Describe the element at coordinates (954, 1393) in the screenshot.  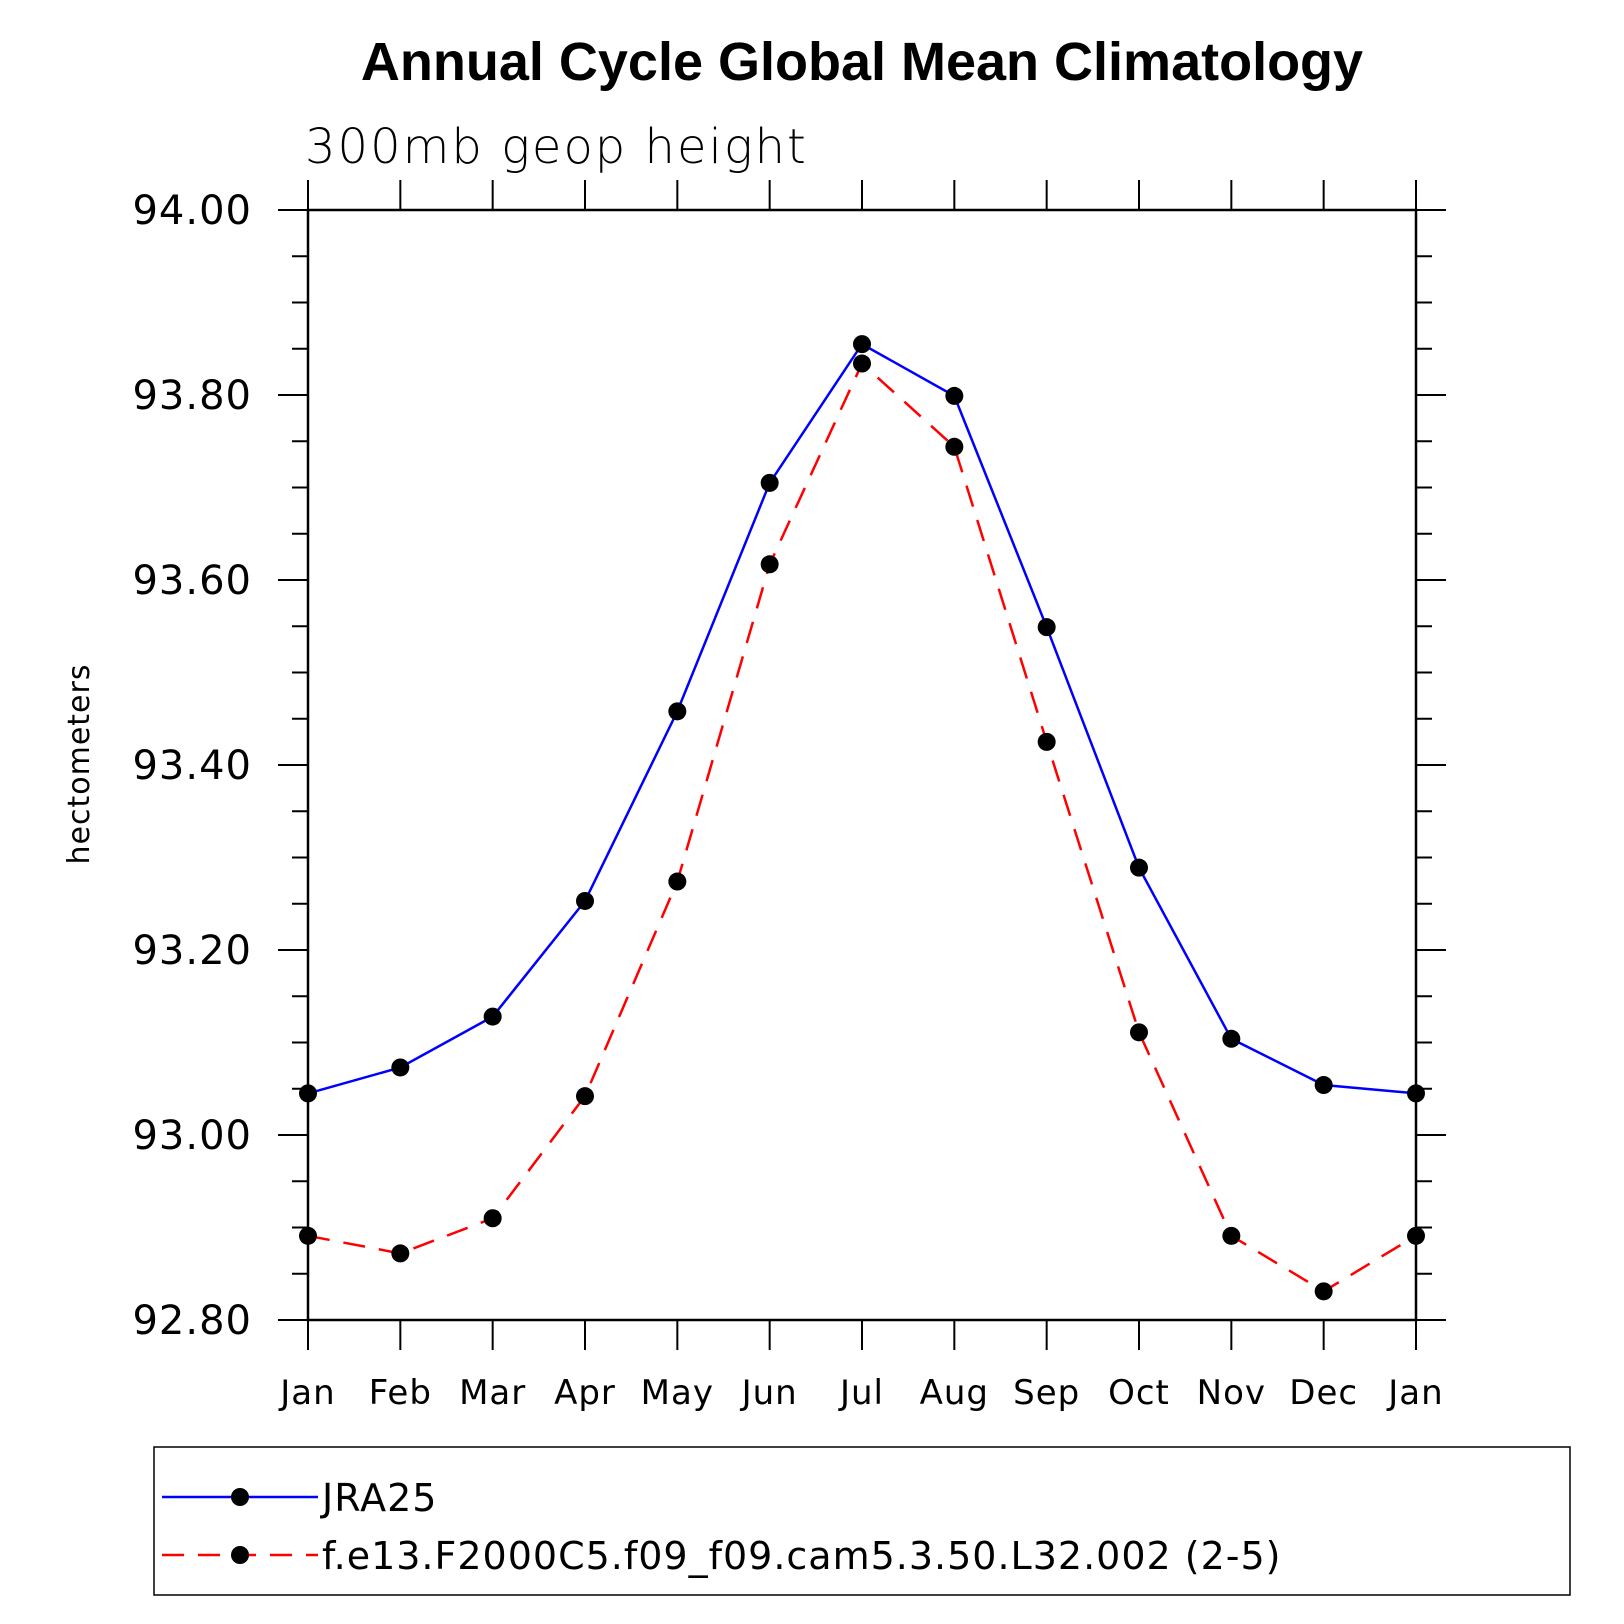
I see `x-tick-label: Aug` at that location.